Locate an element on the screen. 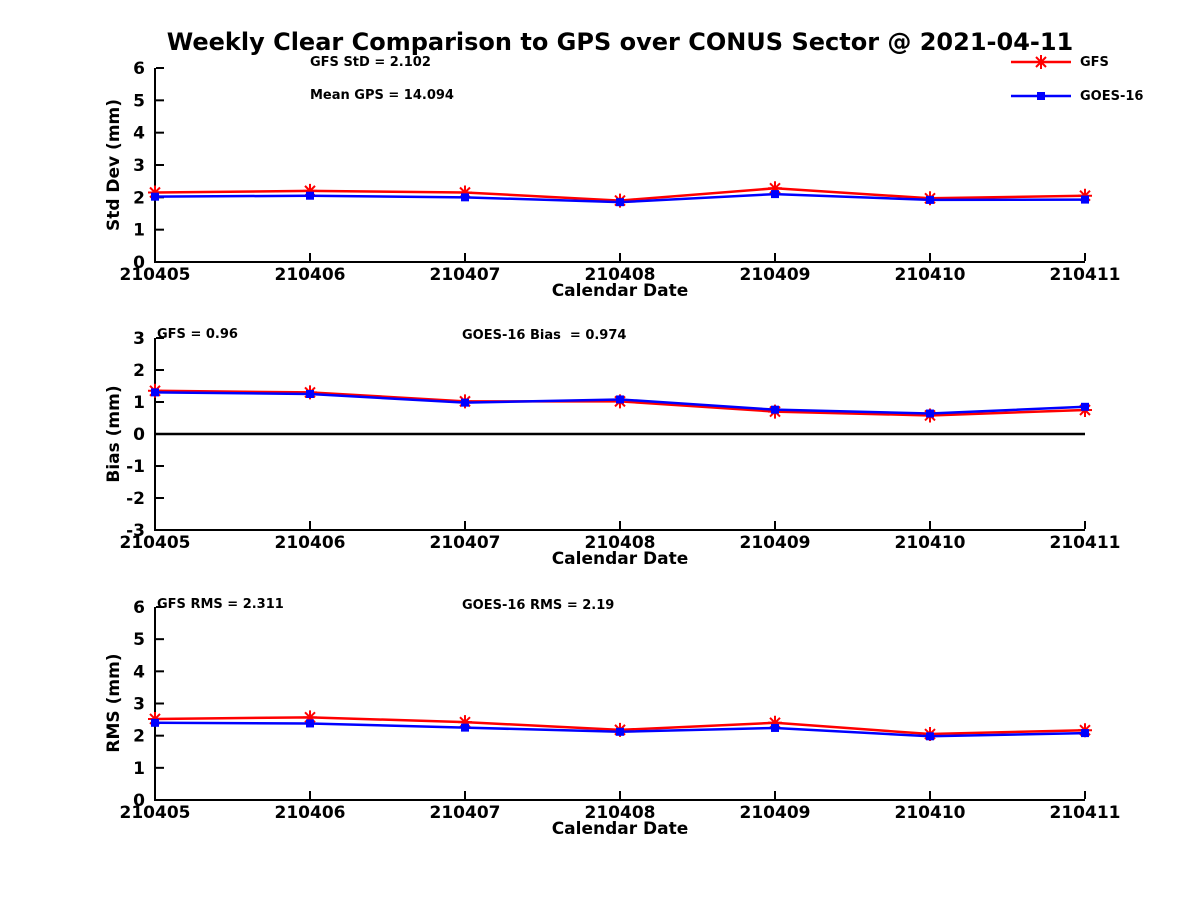  y-axis-label-rms: RMS (mm) is located at coordinates (114, 703).